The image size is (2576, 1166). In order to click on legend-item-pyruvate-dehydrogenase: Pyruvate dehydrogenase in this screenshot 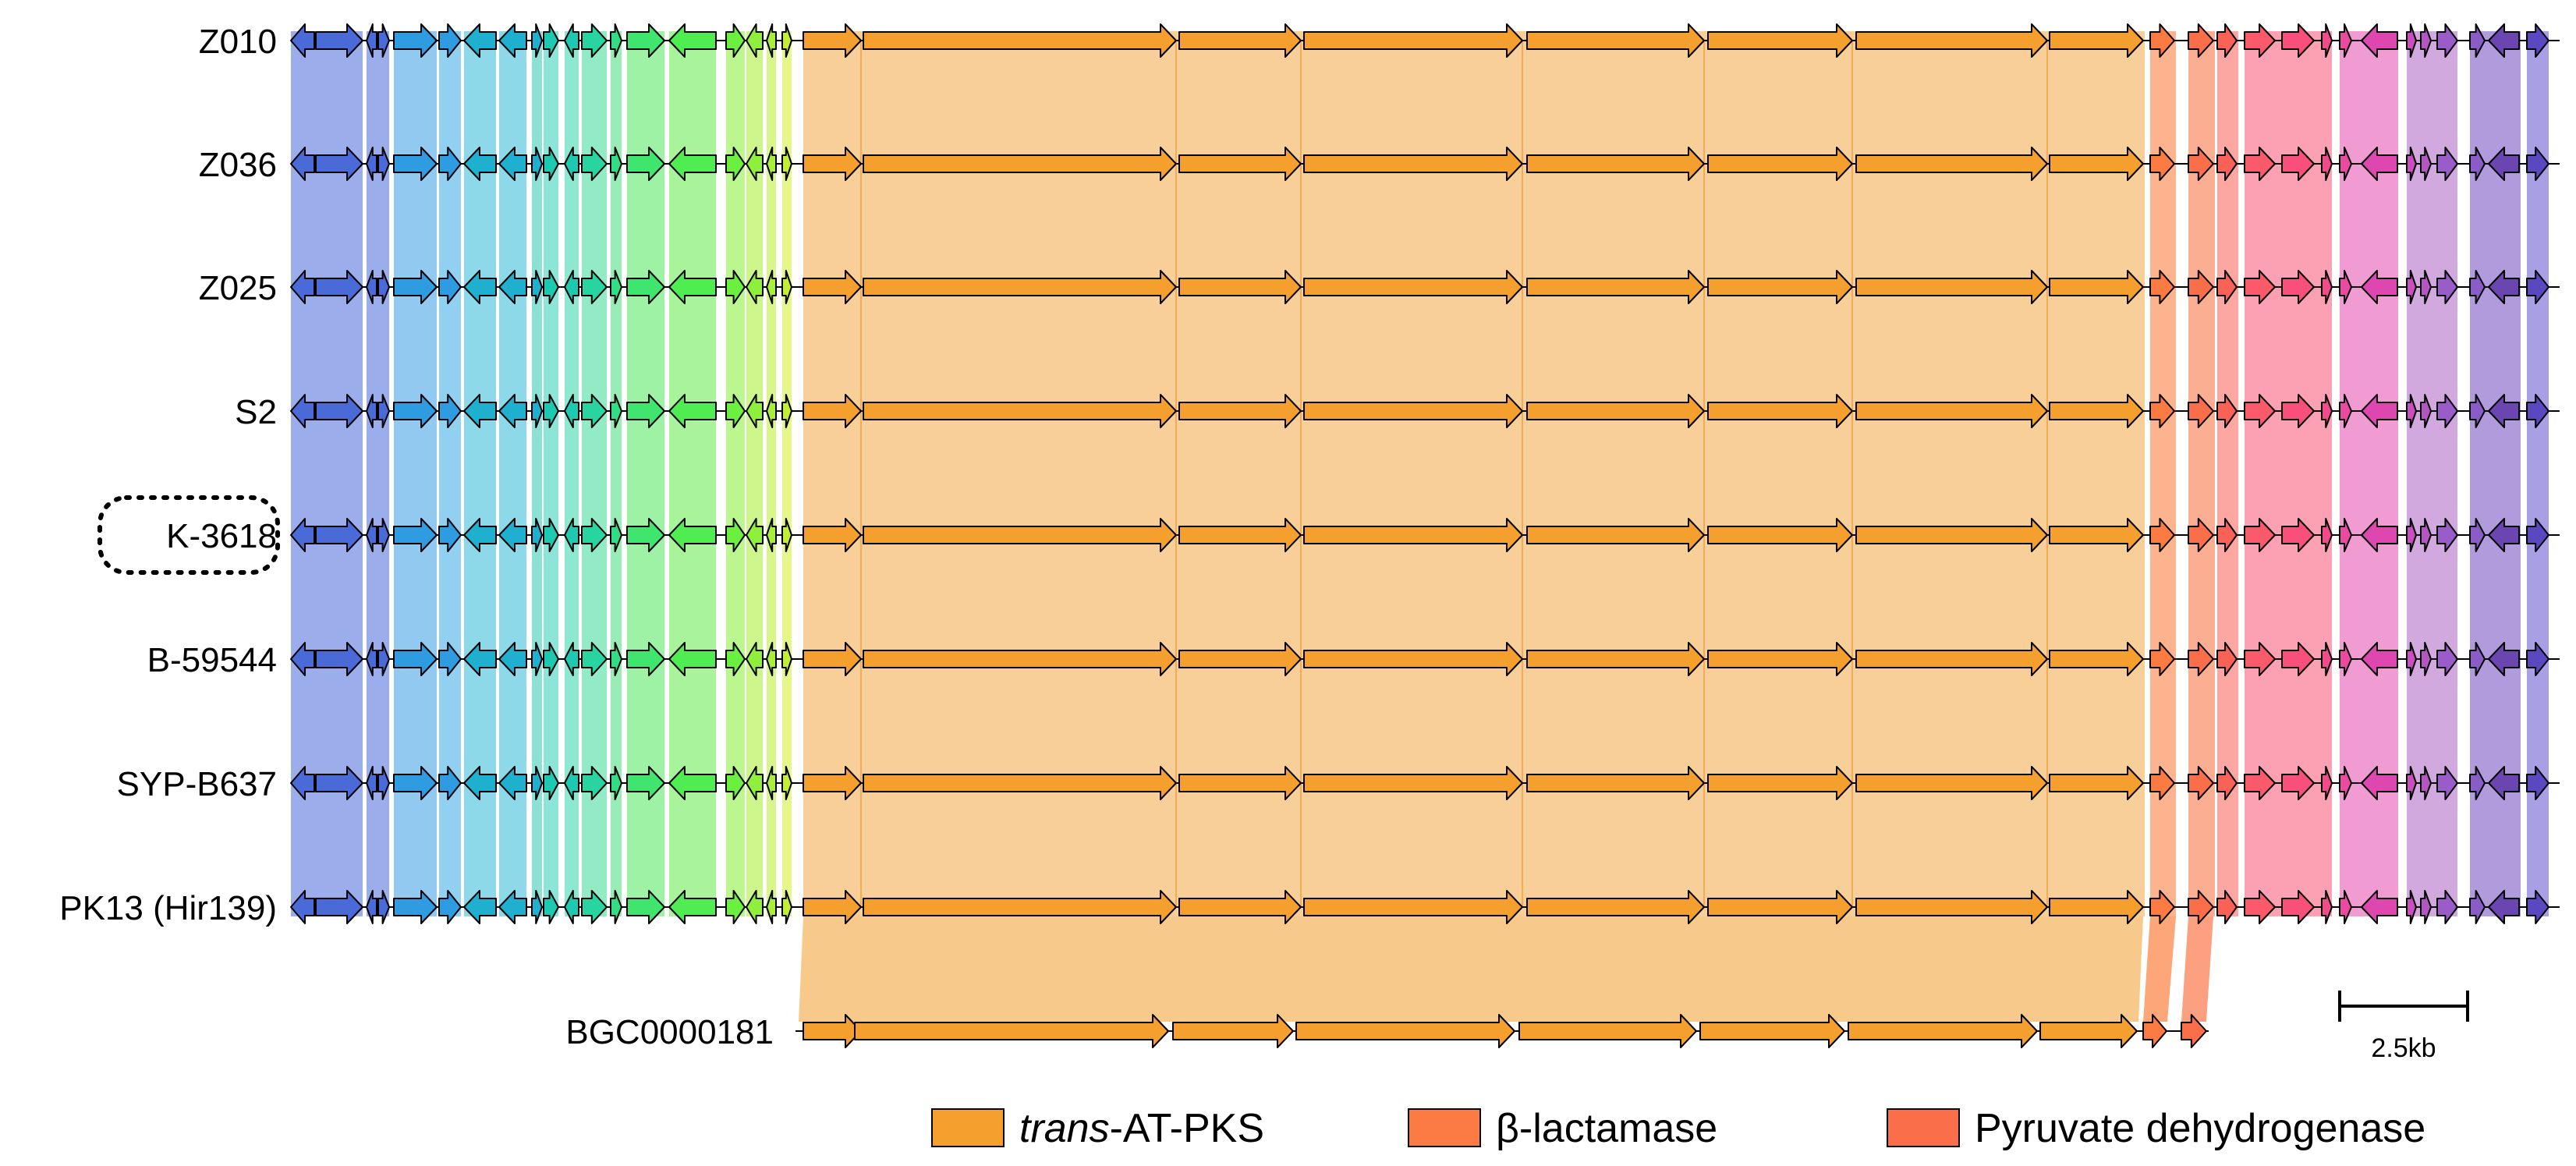, I will do `click(2156, 1128)`.